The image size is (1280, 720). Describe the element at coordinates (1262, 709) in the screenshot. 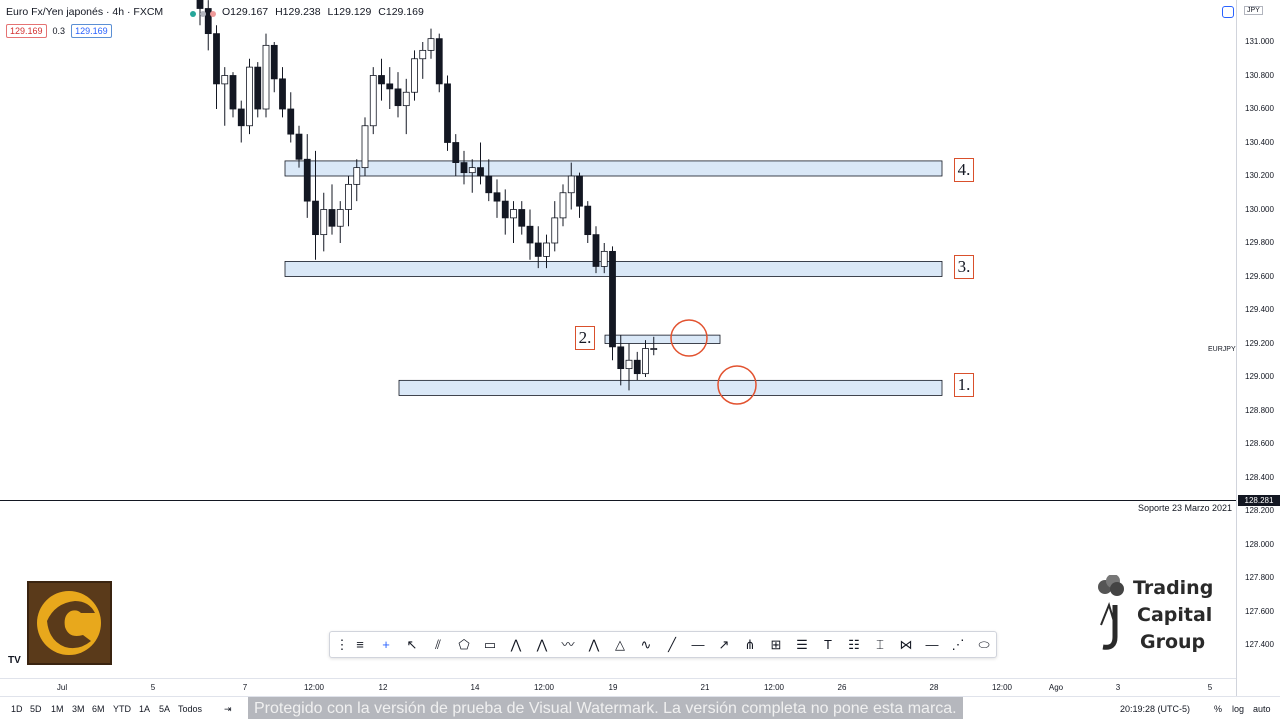

I see `auto-toggle: auto` at that location.